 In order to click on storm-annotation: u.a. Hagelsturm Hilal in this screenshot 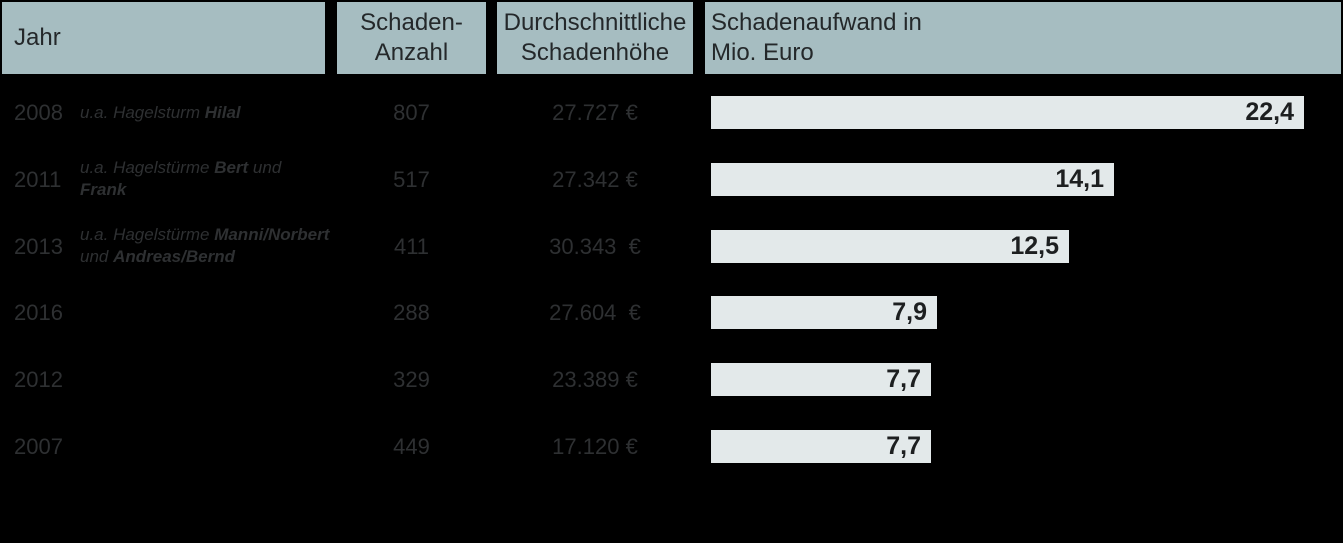, I will do `click(160, 112)`.